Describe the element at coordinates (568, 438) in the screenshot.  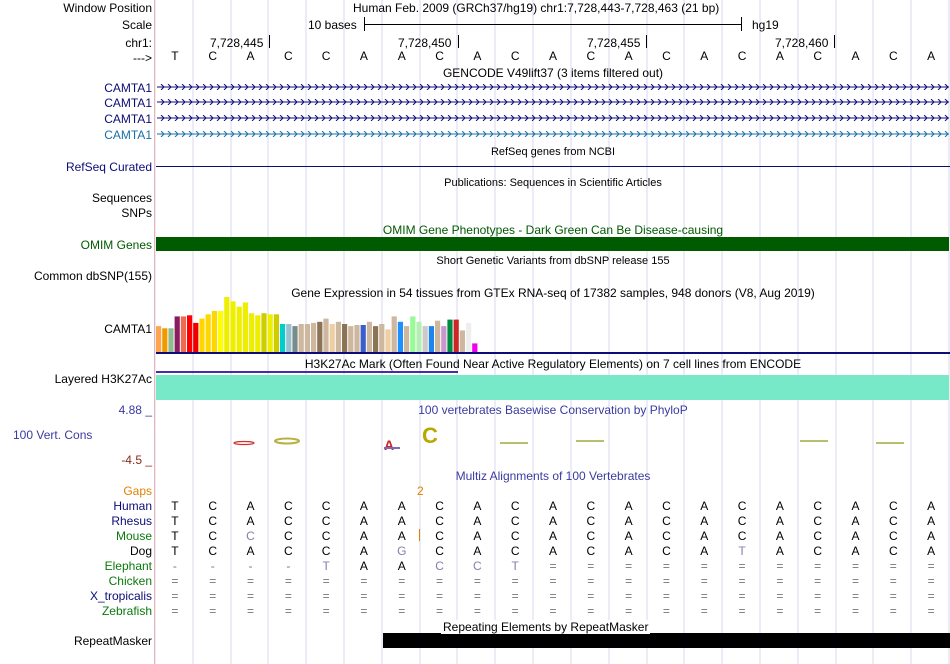
I see `cons-logo-plot: A C` at that location.